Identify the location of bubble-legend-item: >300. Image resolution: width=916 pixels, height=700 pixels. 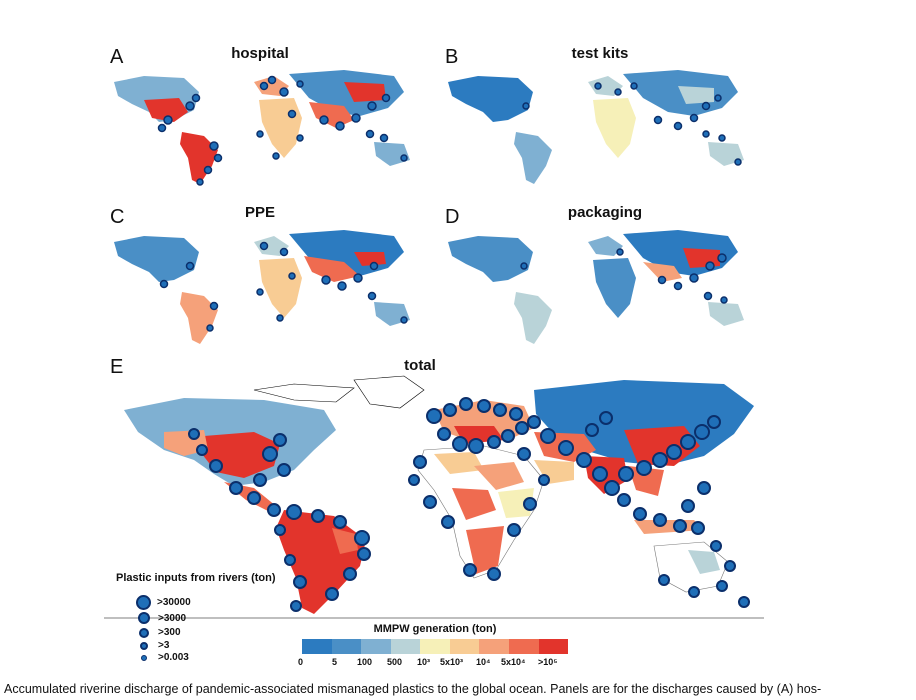
(160, 632).